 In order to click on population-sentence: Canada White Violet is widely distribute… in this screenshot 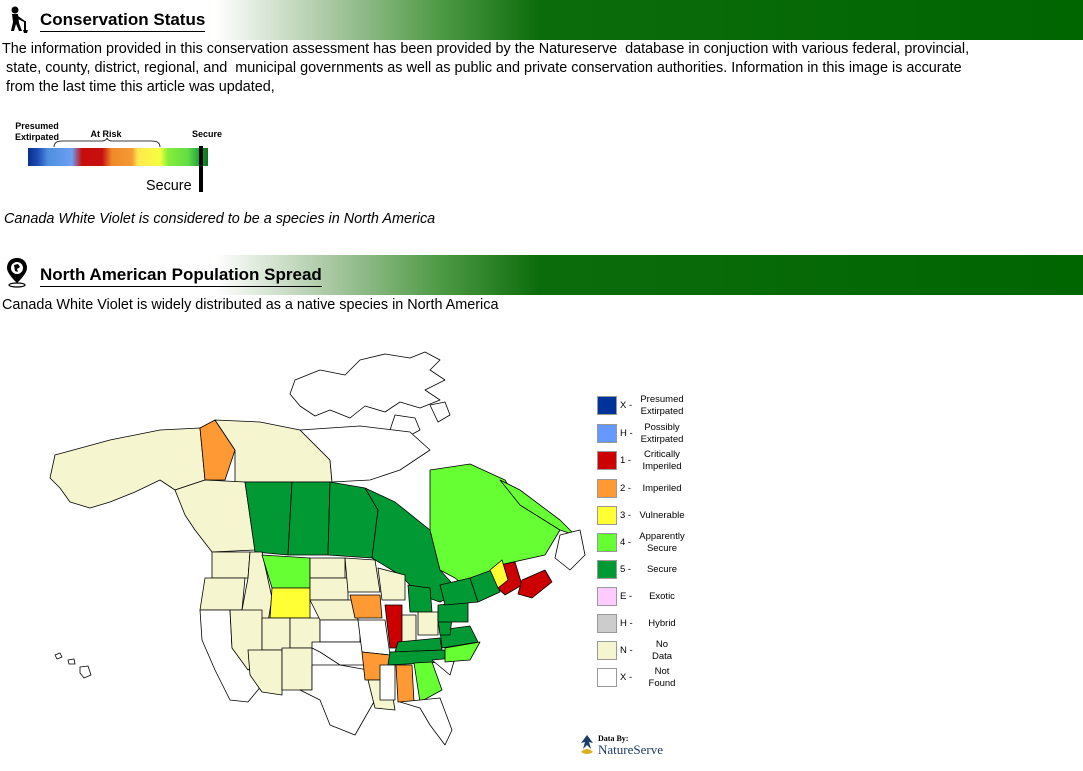, I will do `click(250, 305)`.